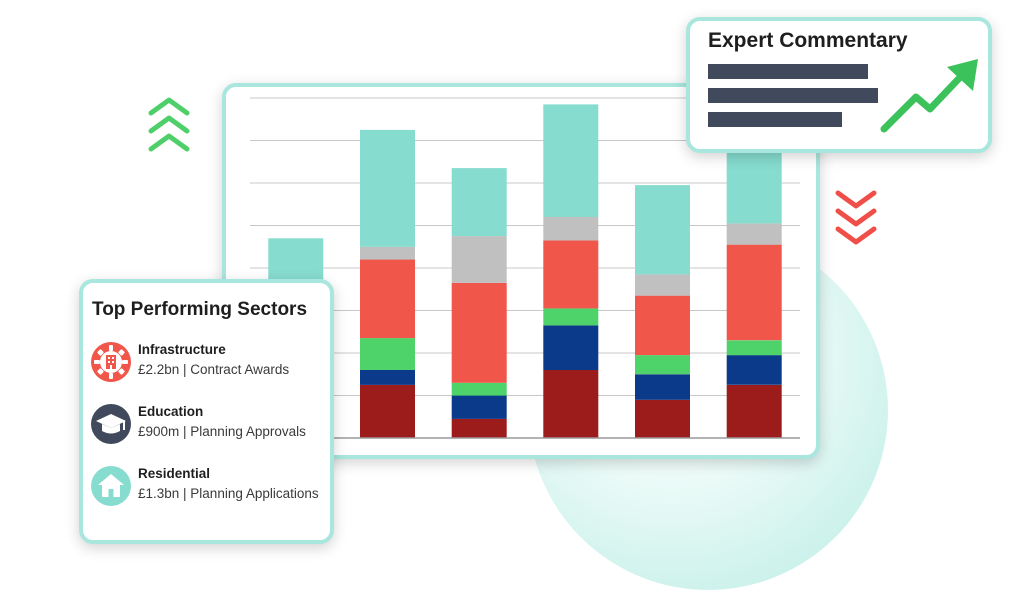 This screenshot has width=1024, height=590. Describe the element at coordinates (111, 362) in the screenshot. I see `building-gear-icon` at that location.